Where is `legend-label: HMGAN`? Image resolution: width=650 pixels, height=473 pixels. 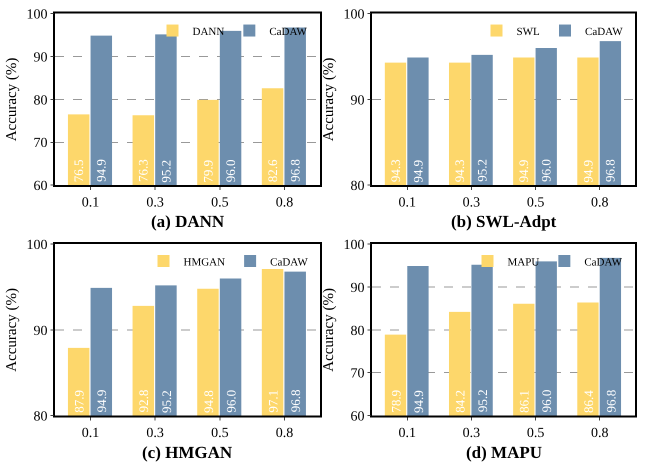 legend-label: HMGAN is located at coordinates (205, 262).